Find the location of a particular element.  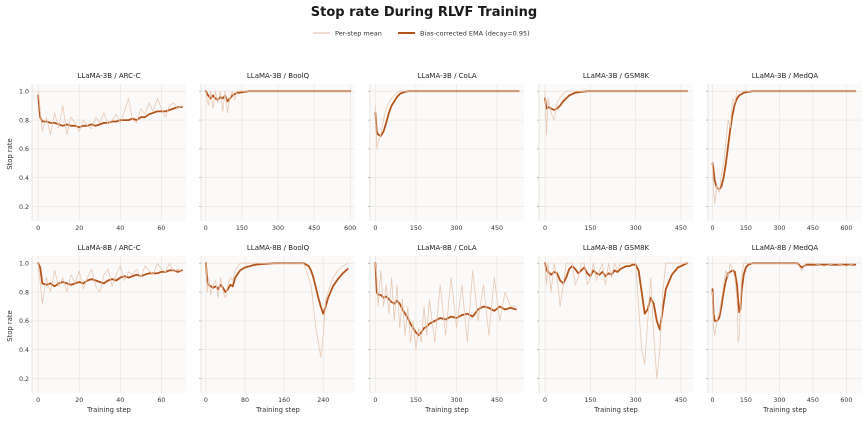

panel-llama-3b-boolq: LLaMA-3B / BoolQ 0 150 300 450 600 is located at coordinates (277, 152).